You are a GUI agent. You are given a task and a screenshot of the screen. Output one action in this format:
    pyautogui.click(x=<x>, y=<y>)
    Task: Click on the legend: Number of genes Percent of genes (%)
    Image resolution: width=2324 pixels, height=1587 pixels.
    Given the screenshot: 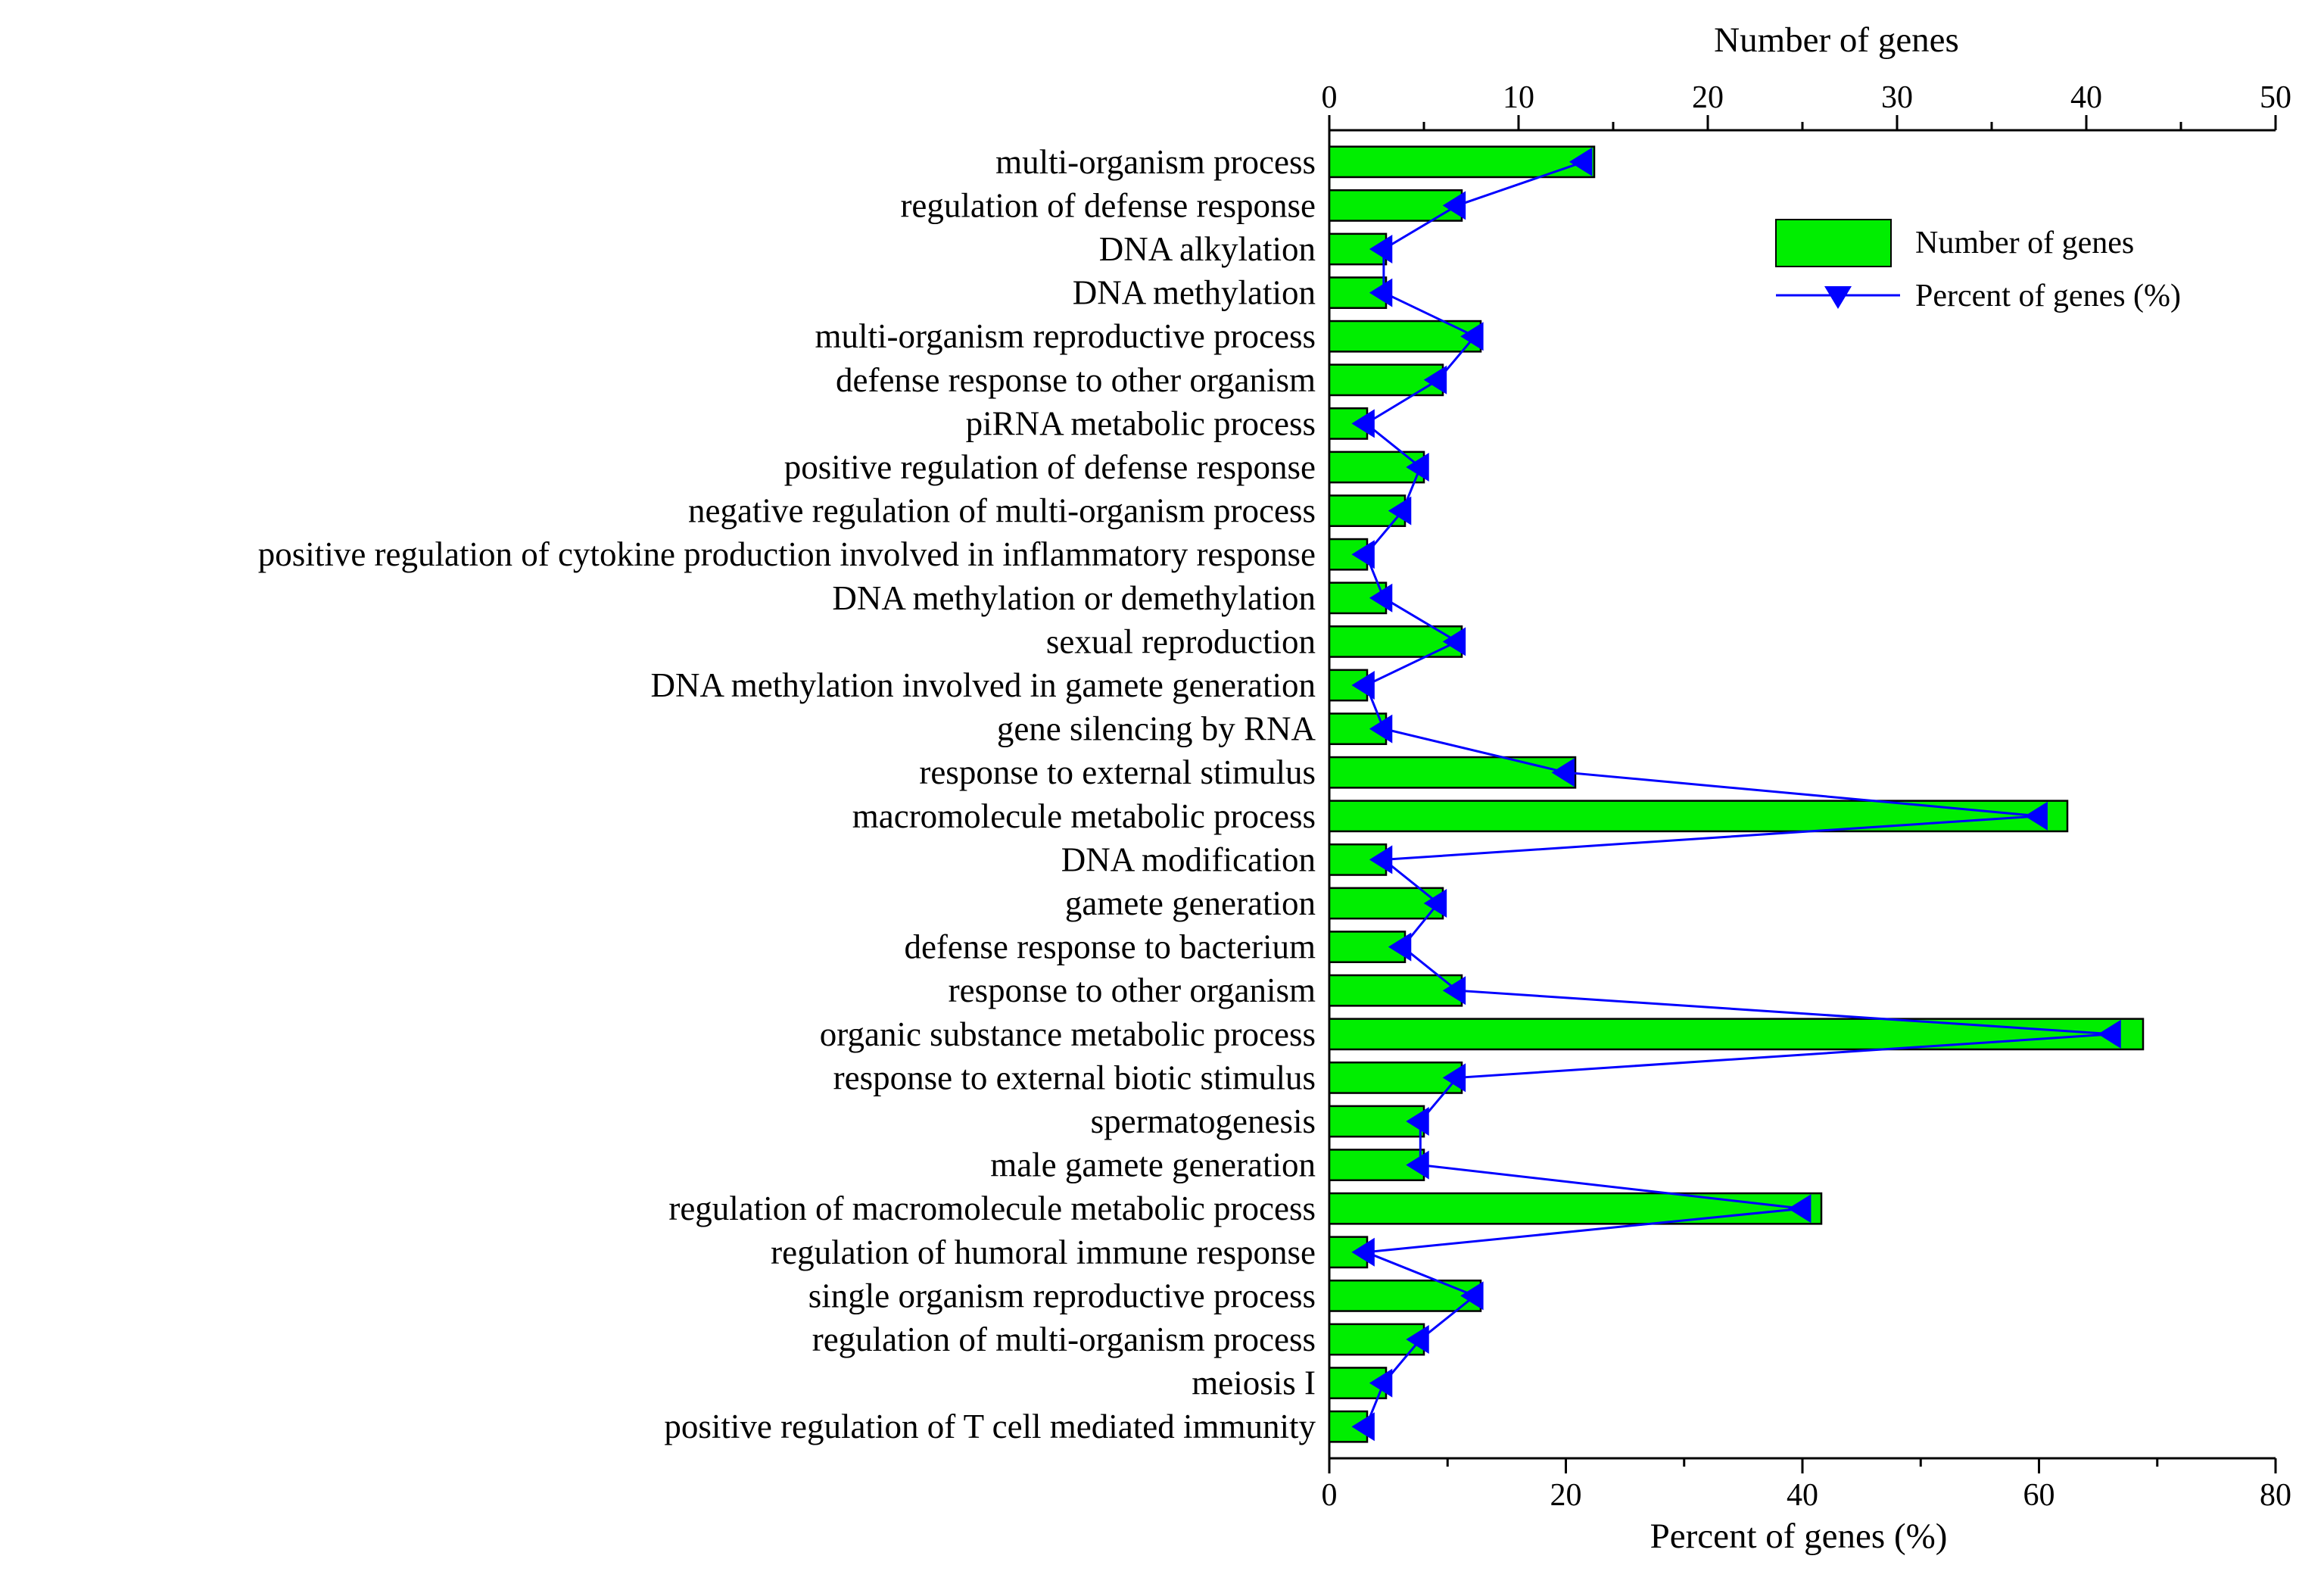 What is the action you would take?
    pyautogui.click(x=1978, y=266)
    